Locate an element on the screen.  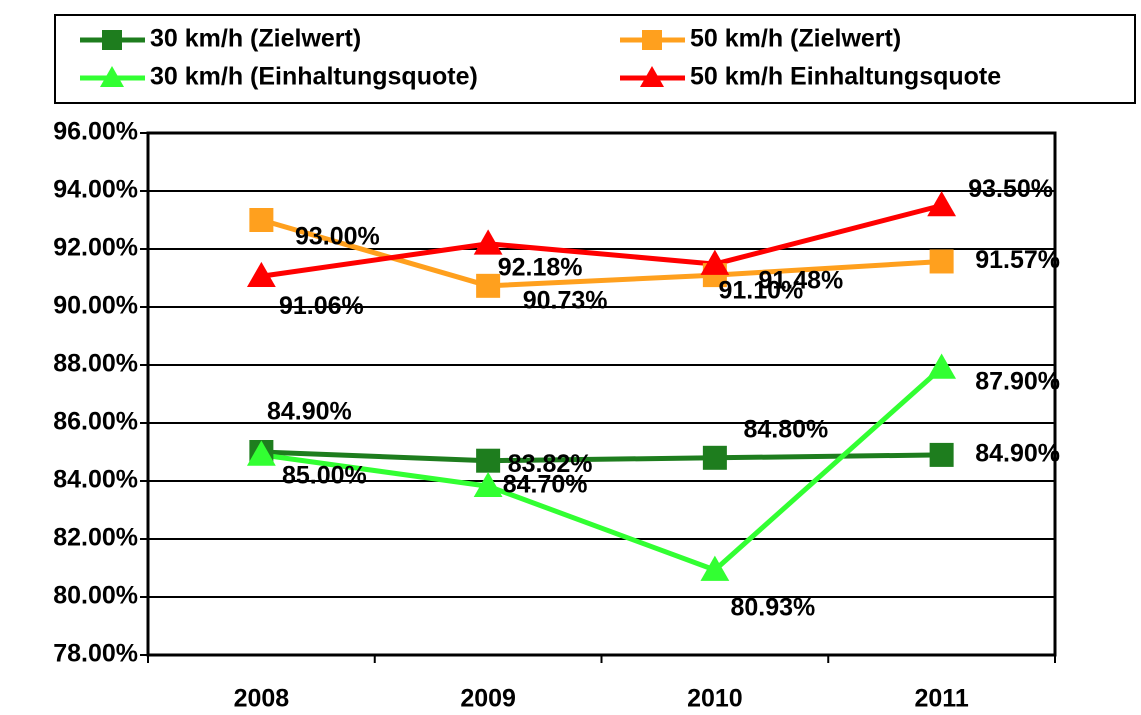
data-label: 93.00% is located at coordinates (337, 237).